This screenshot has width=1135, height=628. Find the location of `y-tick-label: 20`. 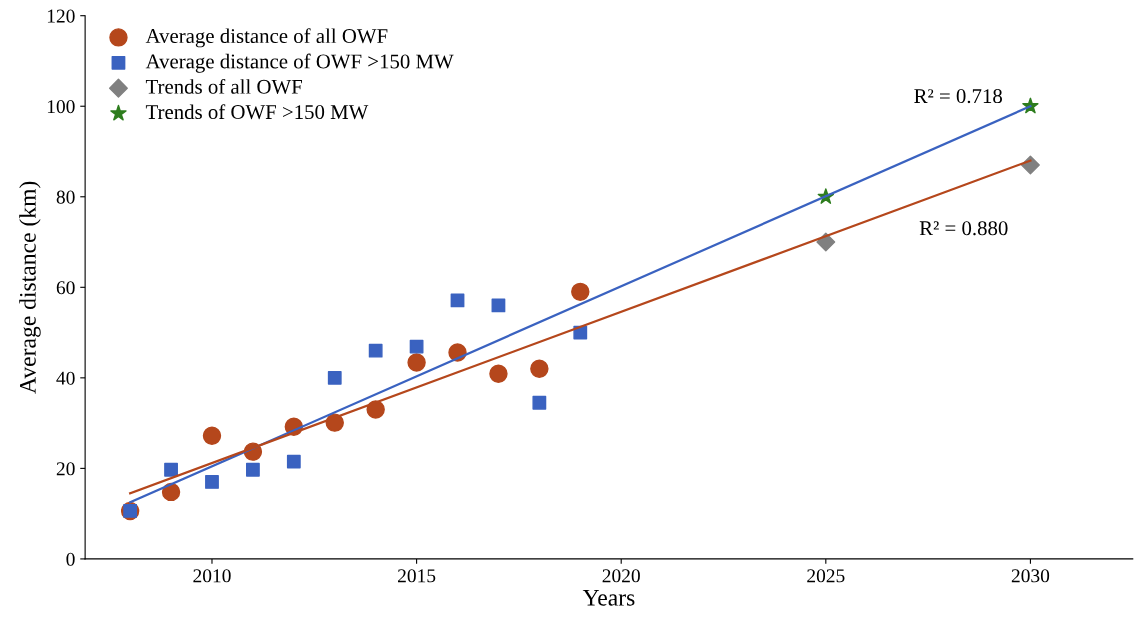

y-tick-label: 20 is located at coordinates (65, 469).